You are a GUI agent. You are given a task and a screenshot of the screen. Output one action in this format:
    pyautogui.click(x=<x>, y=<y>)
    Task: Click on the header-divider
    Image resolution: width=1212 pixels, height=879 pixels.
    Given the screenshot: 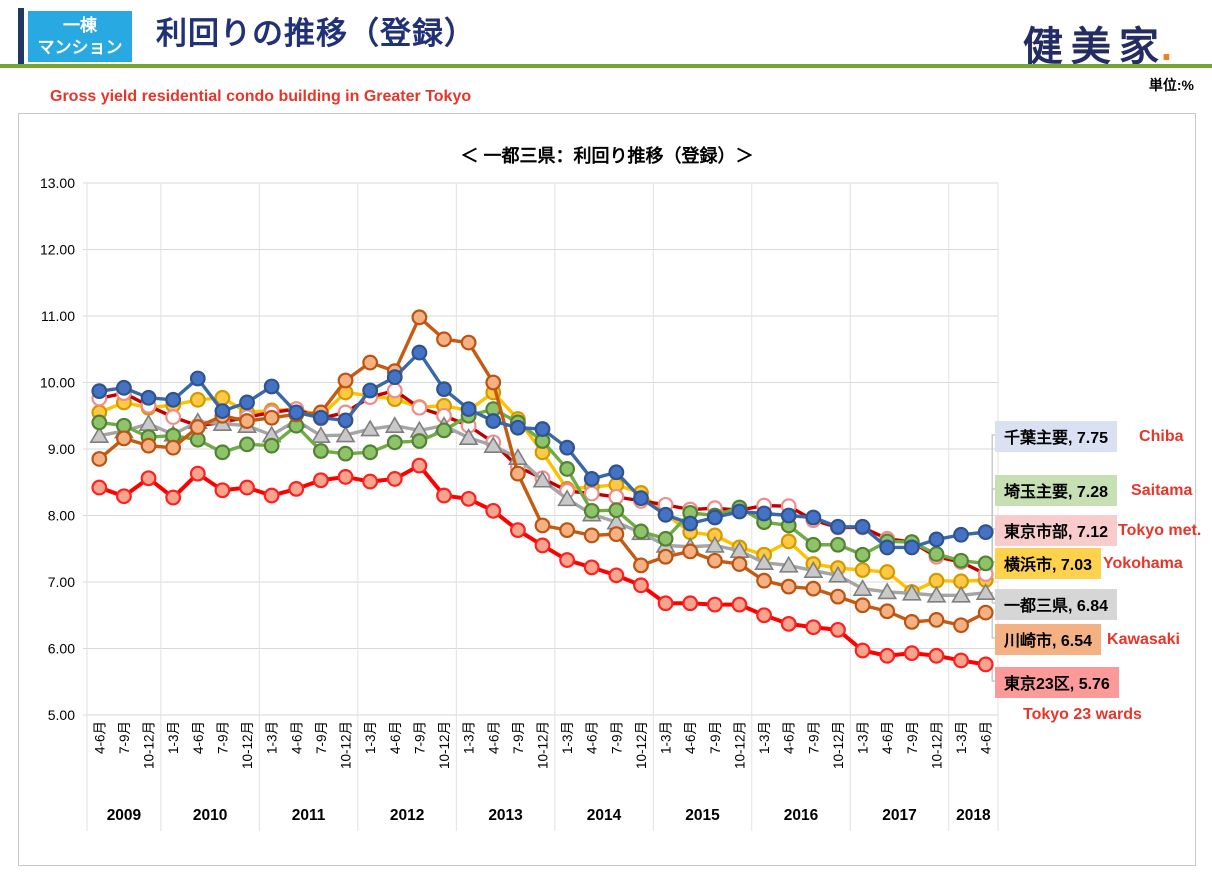 What is the action you would take?
    pyautogui.click(x=606, y=66)
    